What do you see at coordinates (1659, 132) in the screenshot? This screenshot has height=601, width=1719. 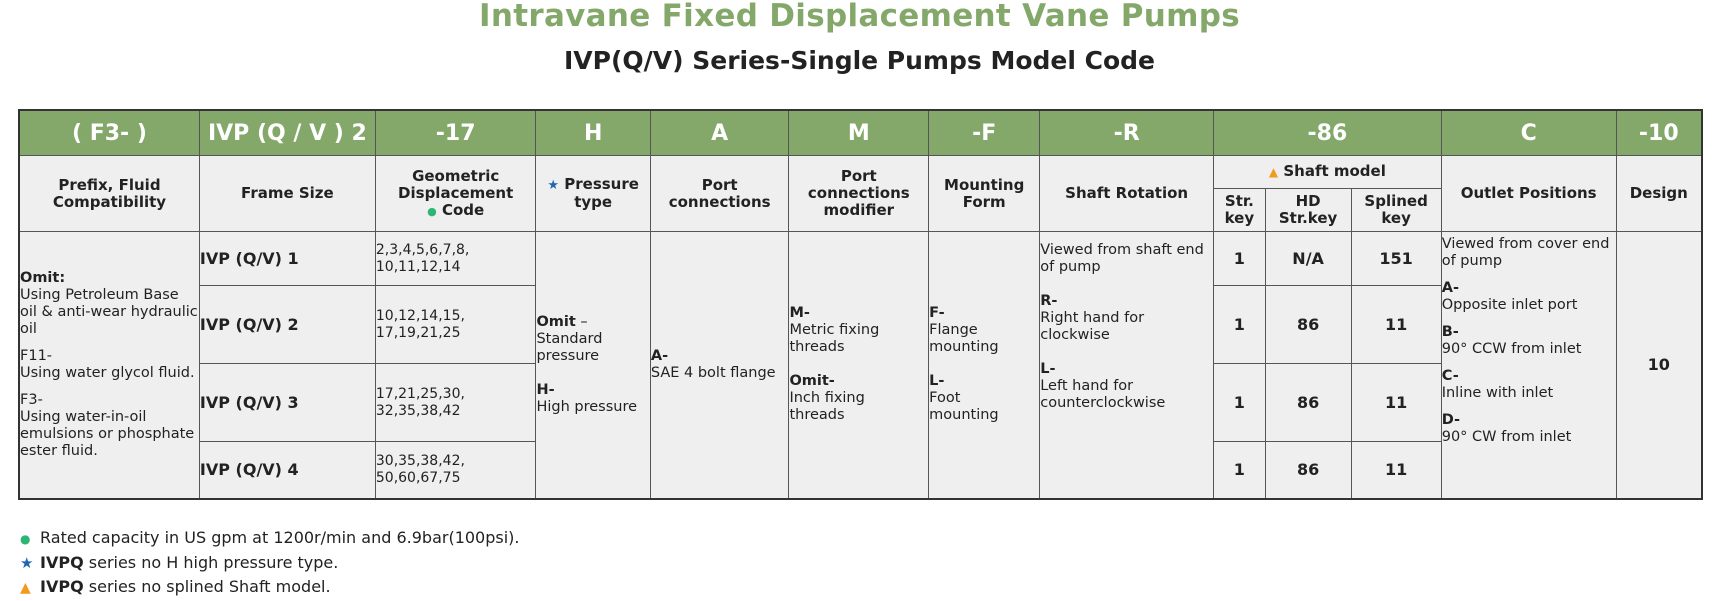 I see `code-design: -10` at bounding box center [1659, 132].